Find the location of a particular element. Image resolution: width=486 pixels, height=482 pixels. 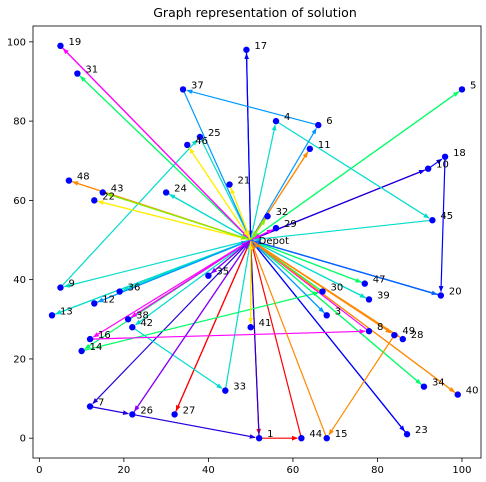

node-label-41: 41 is located at coordinates (265, 323).